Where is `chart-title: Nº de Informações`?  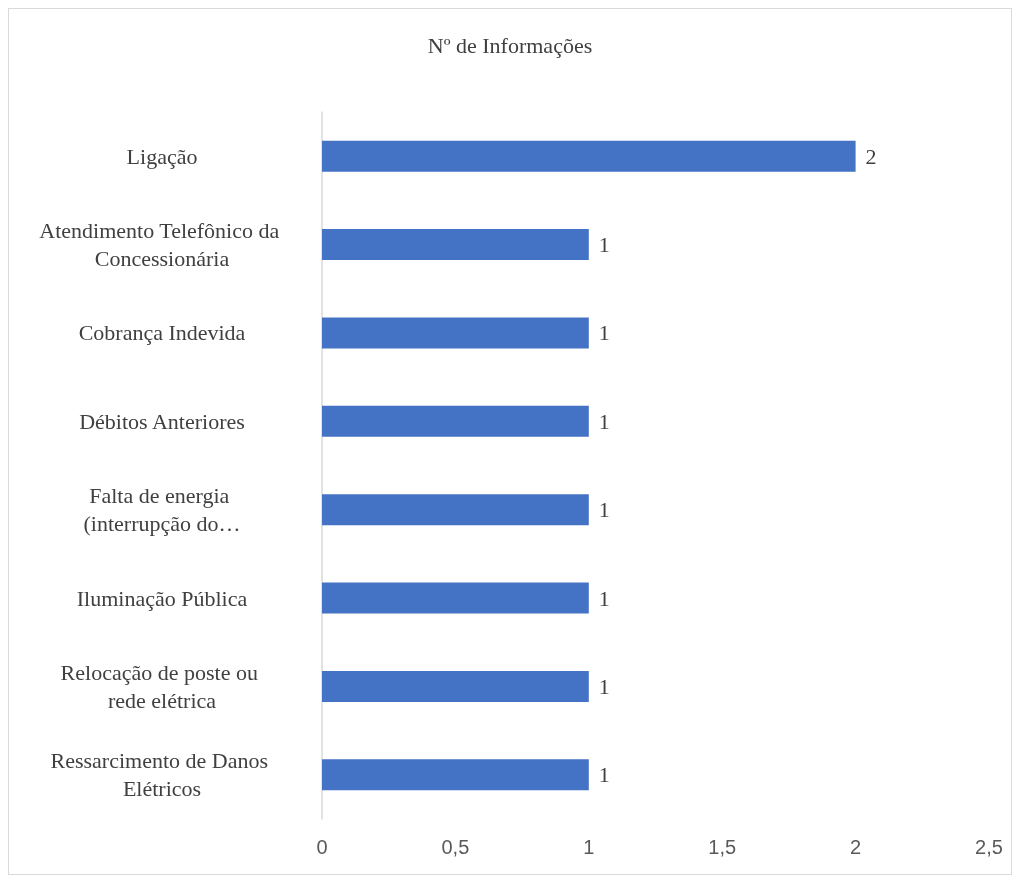 chart-title: Nº de Informações is located at coordinates (510, 45).